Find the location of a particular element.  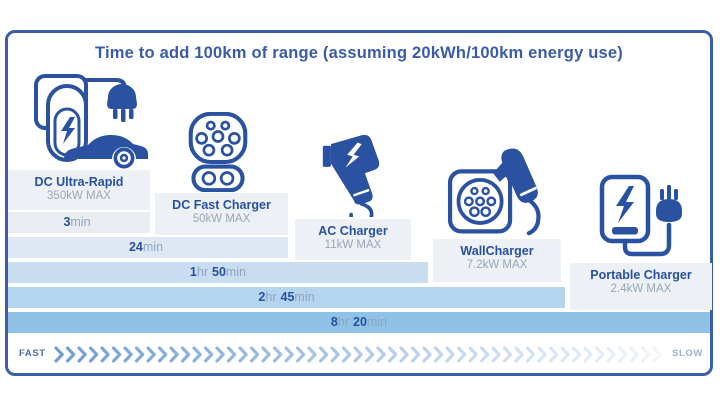

ccs-connector-icon is located at coordinates (218, 152).